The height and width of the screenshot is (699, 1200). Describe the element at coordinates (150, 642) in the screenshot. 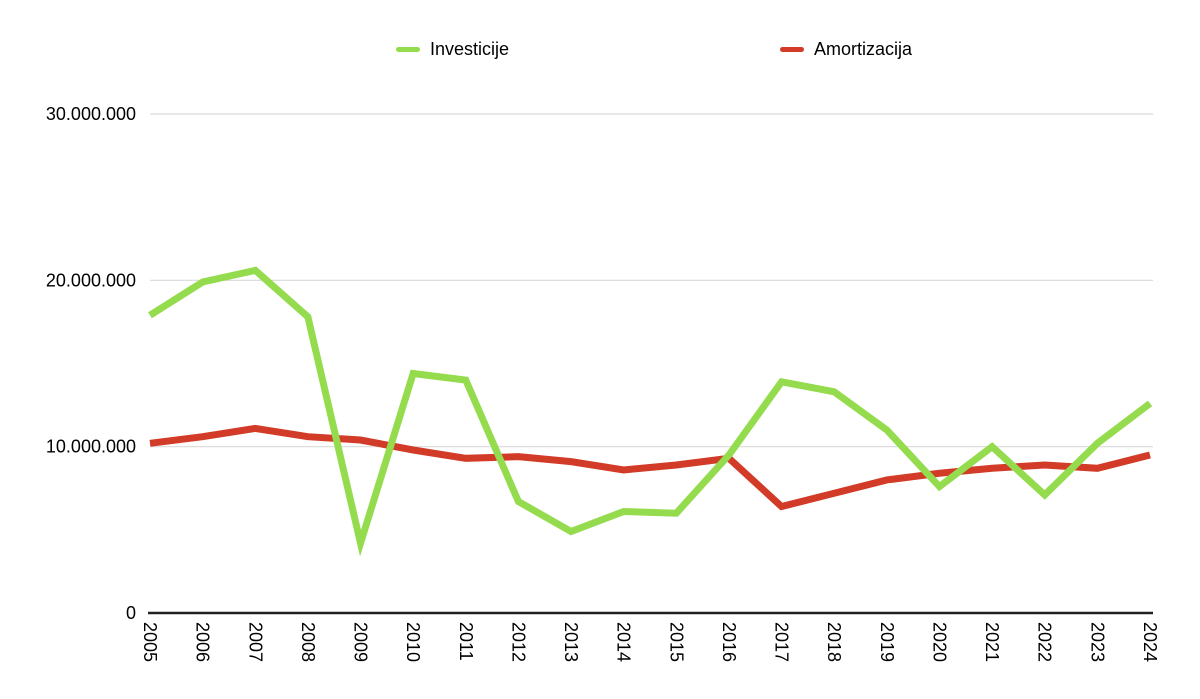

I see `x-tick-label: 2005` at that location.